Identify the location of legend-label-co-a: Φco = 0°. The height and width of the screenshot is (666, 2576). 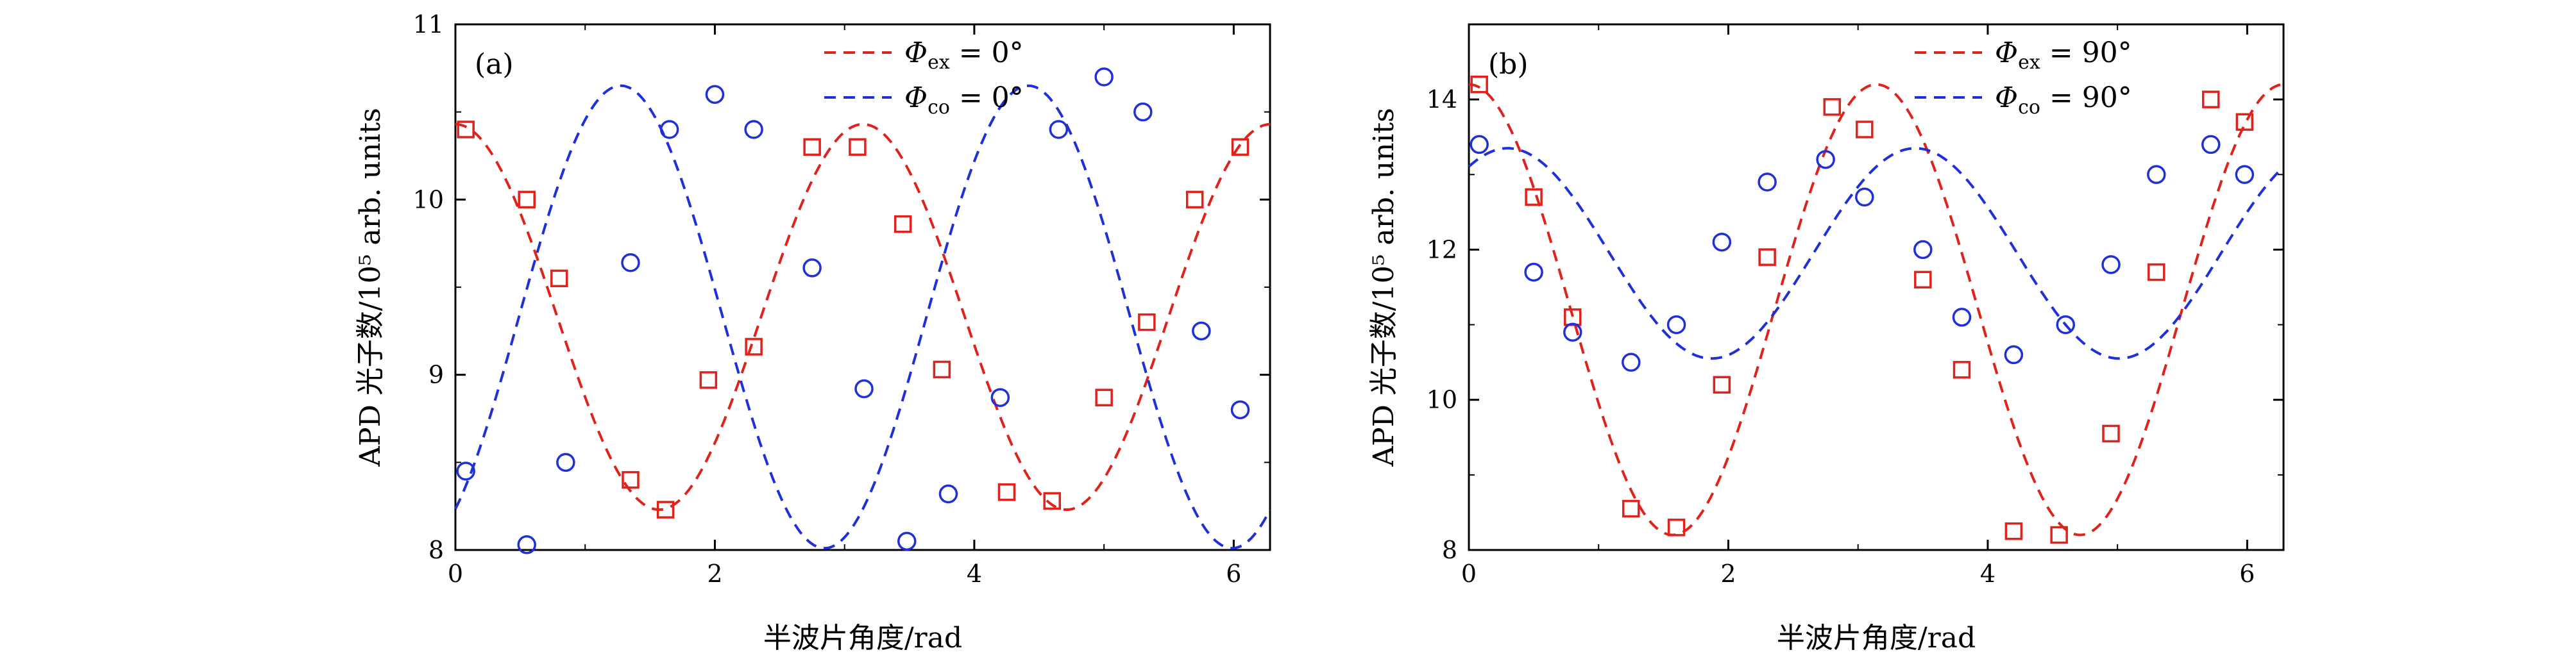
(964, 100).